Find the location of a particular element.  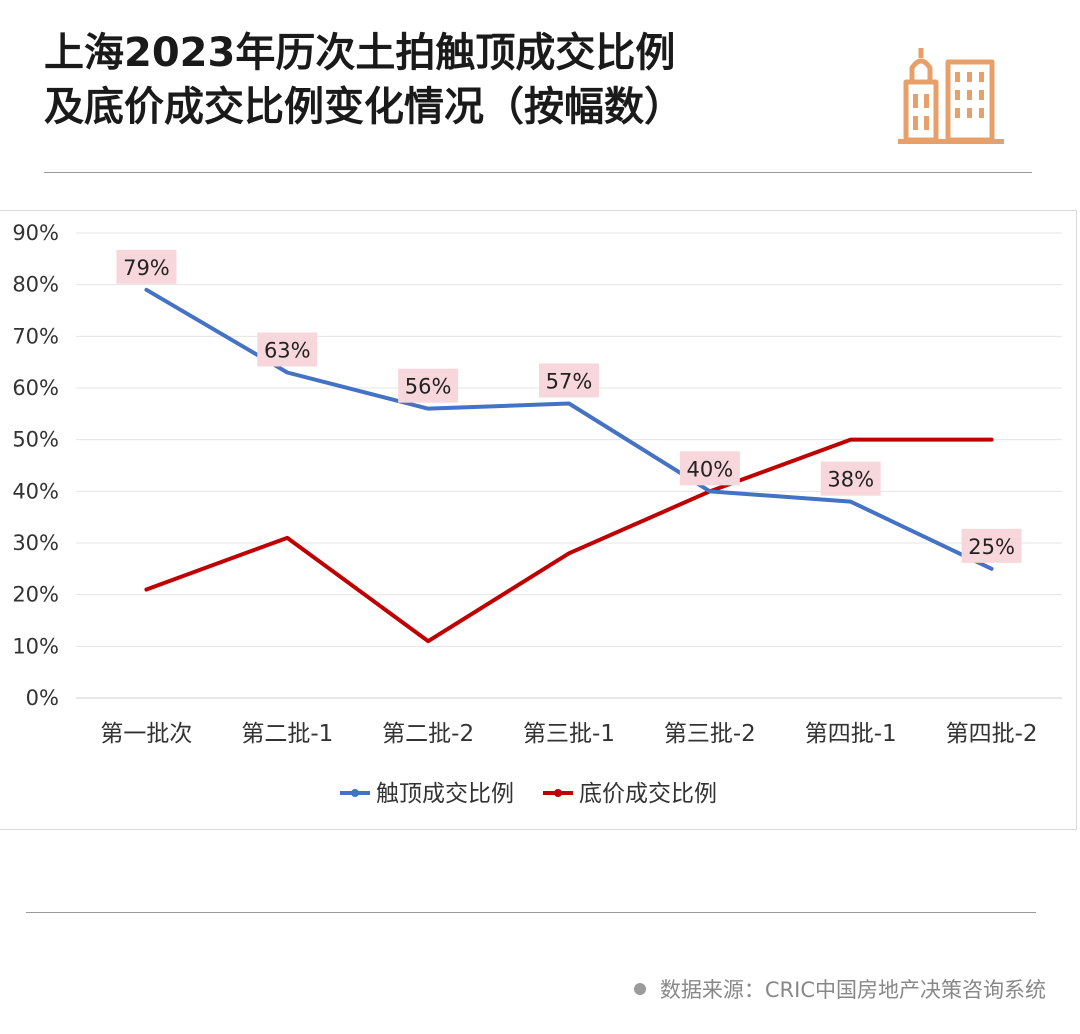

top-divider is located at coordinates (538, 172).